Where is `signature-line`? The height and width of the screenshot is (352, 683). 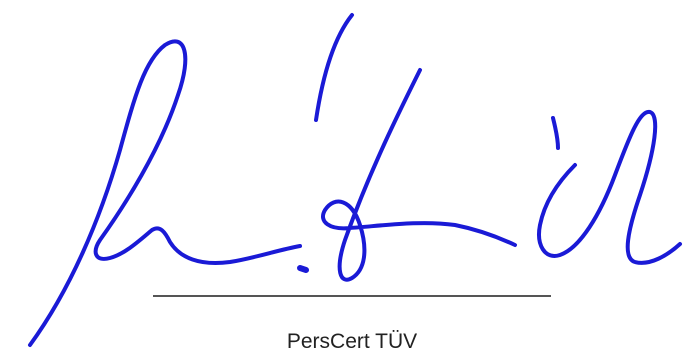 signature-line is located at coordinates (352, 296).